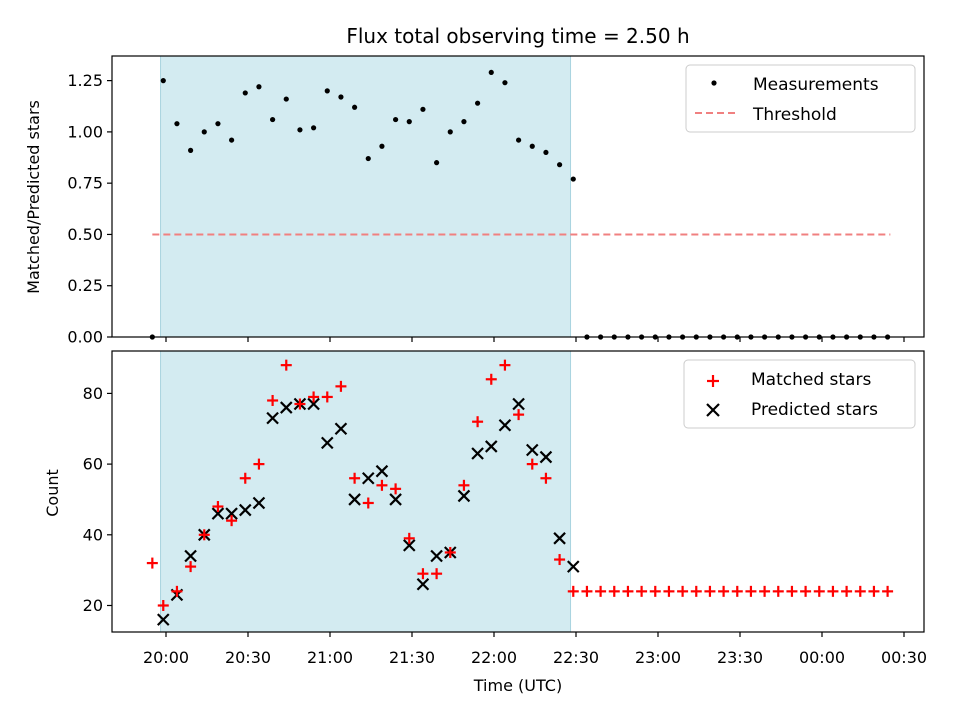 The image size is (960, 720). What do you see at coordinates (85, 285) in the screenshot?
I see `top-y-tick-label: 0.25` at bounding box center [85, 285].